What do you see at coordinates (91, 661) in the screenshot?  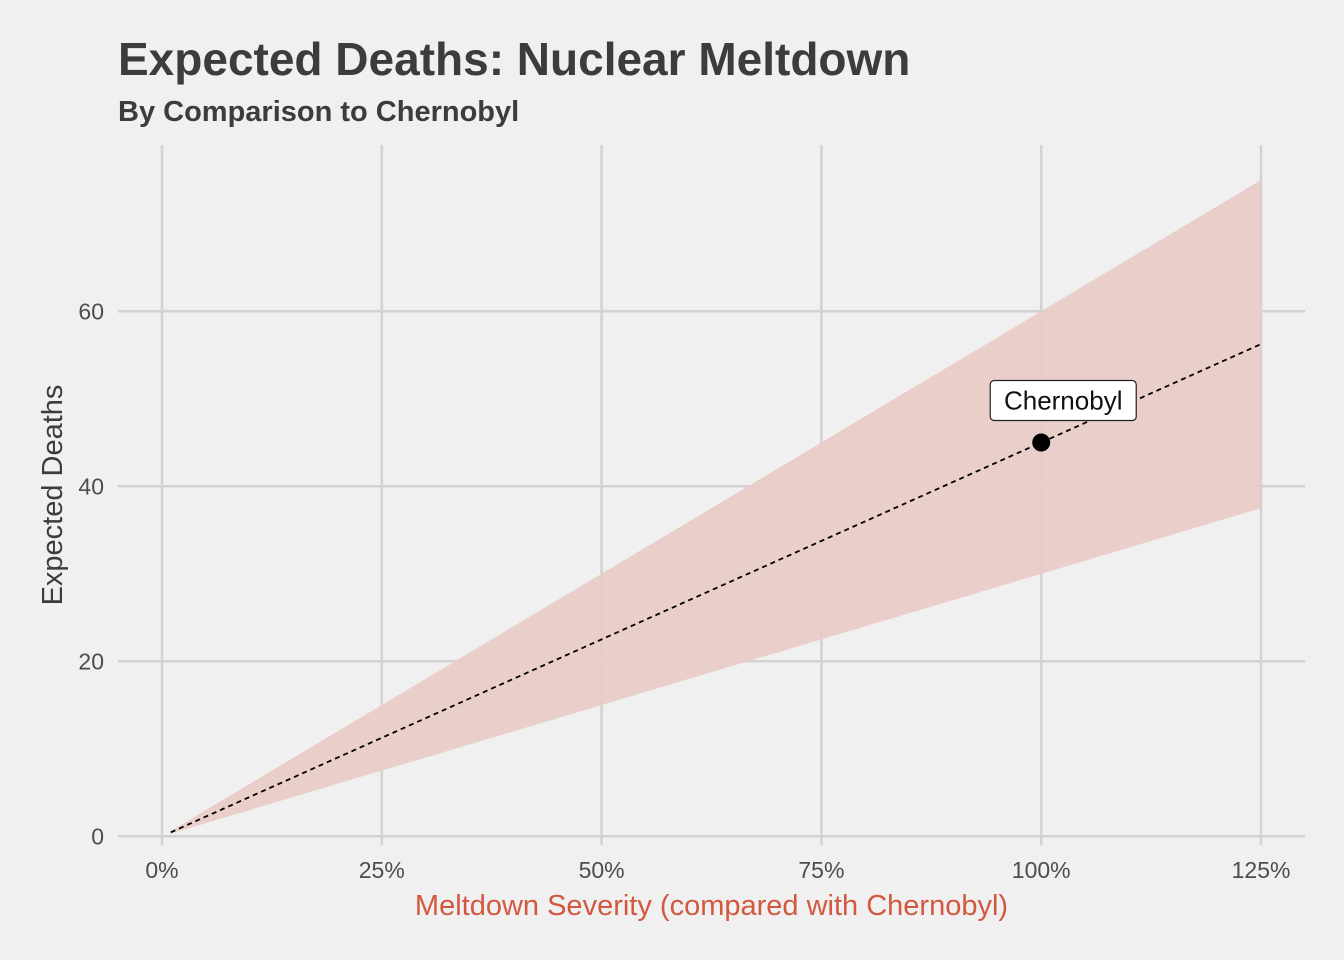 I see `y-tick-label: 20` at bounding box center [91, 661].